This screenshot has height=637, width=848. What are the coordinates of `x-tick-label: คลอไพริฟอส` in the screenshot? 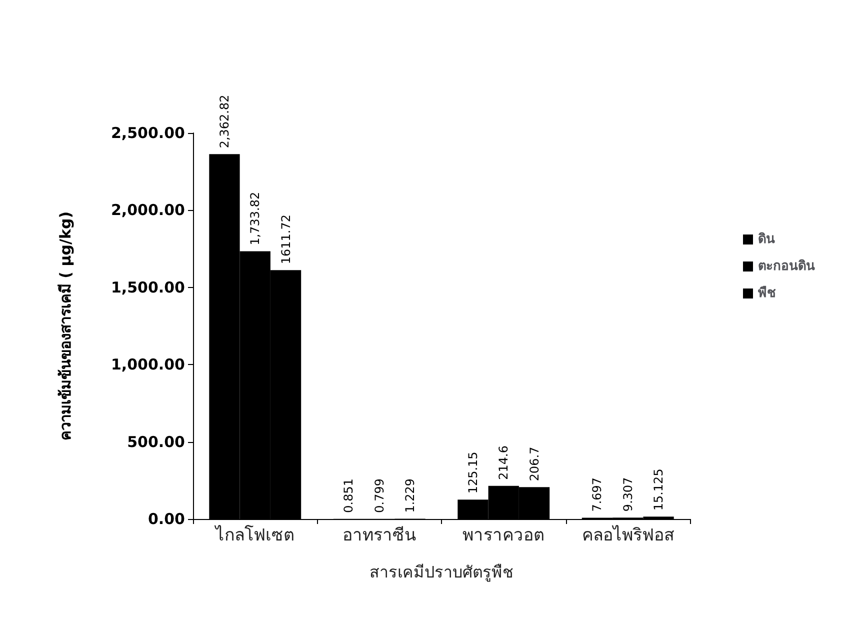 It's located at (628, 535).